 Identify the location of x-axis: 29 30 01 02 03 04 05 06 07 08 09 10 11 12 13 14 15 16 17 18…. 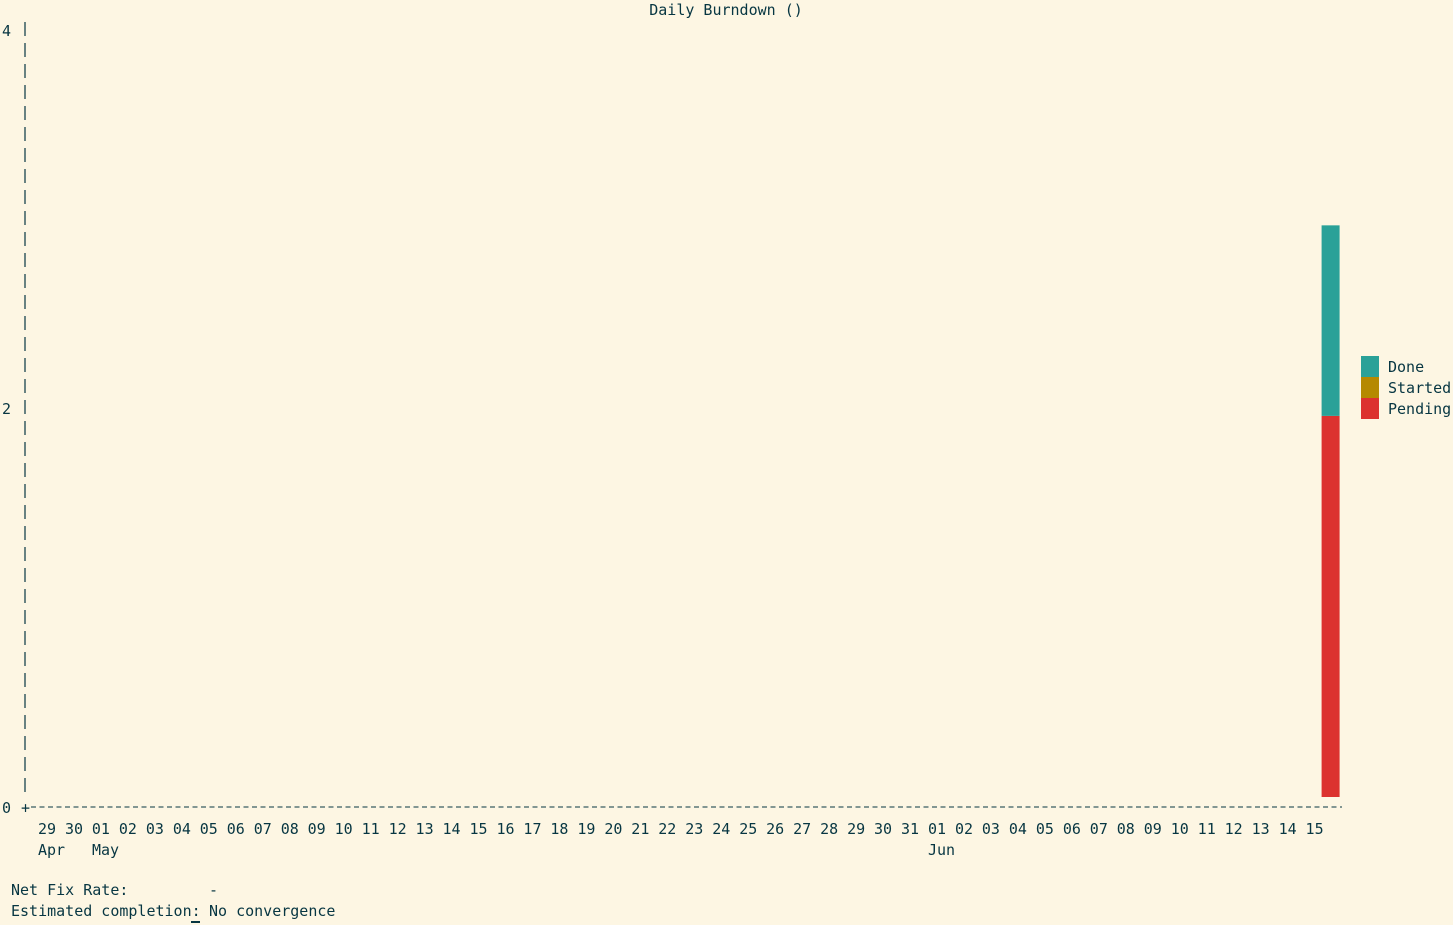
(686, 832).